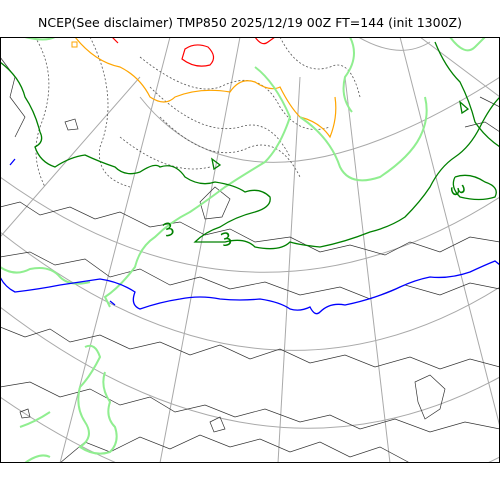 The height and width of the screenshot is (500, 500). I want to click on isotherm-orange, so click(205, 88).